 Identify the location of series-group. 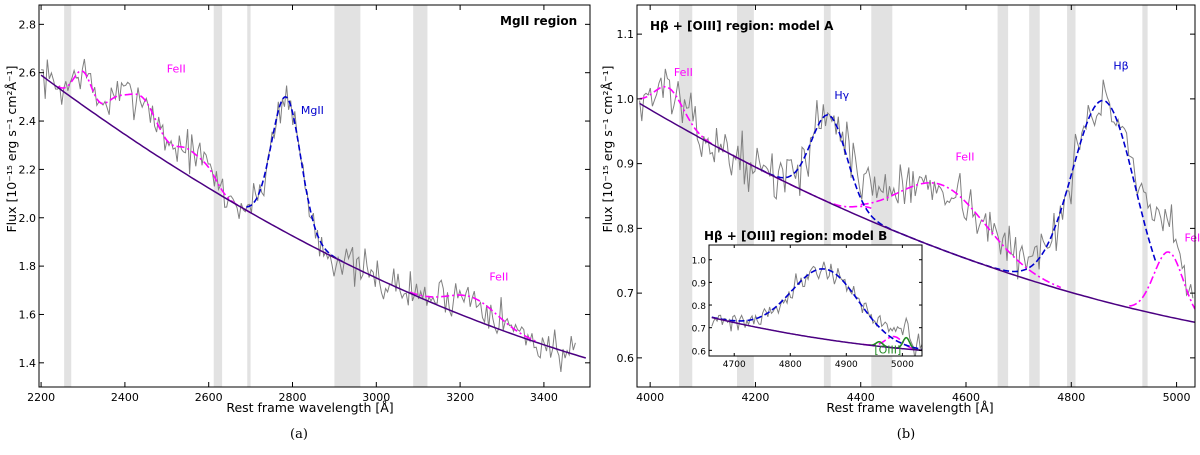
(816, 308).